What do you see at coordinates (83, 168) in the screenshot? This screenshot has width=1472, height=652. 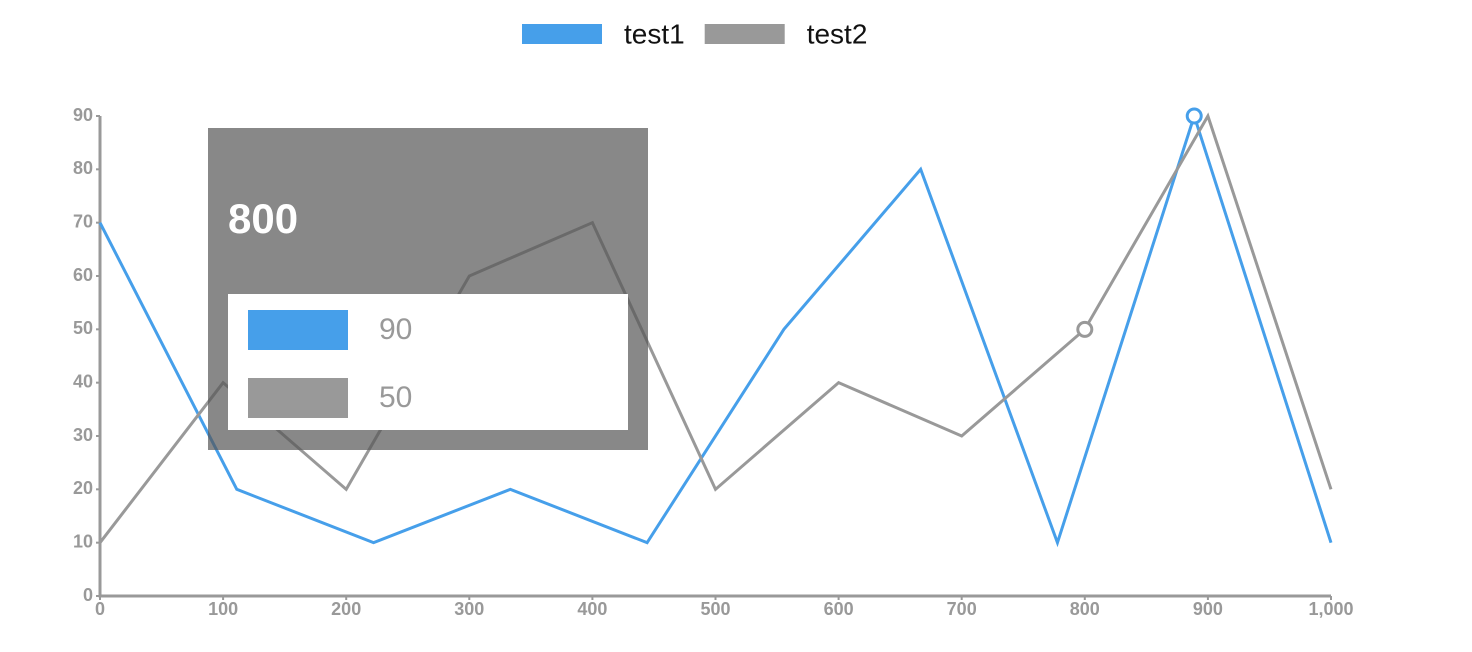 I see `y-tick-label: 80` at bounding box center [83, 168].